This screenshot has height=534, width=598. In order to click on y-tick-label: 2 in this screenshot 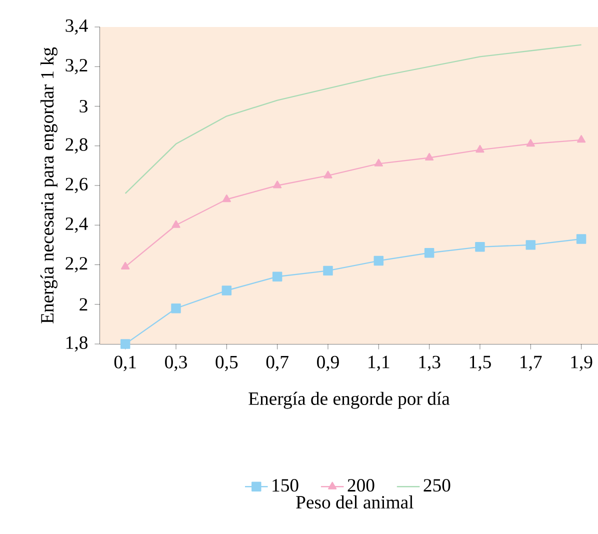, I will do `click(84, 304)`.